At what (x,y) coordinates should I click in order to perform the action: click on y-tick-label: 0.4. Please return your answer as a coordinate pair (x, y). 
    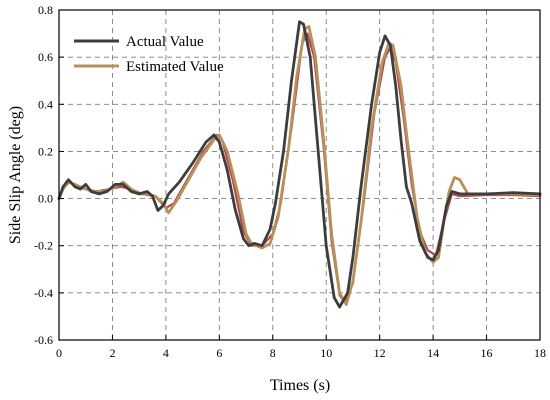
    Looking at the image, I should click on (45, 104).